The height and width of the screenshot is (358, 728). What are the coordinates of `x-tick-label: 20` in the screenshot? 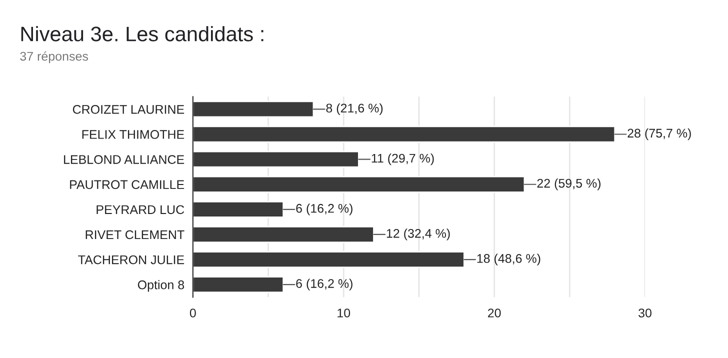 It's located at (494, 313).